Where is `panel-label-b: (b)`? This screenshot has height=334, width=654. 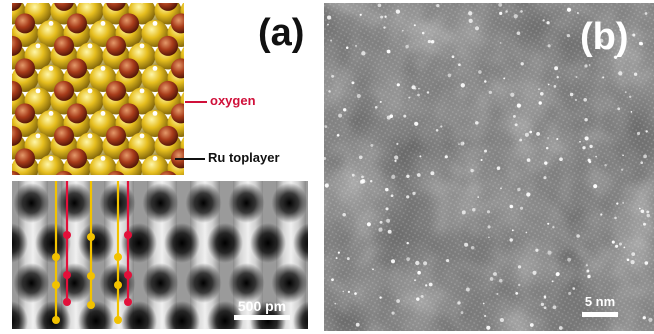 panel-label-b: (b) is located at coordinates (604, 37).